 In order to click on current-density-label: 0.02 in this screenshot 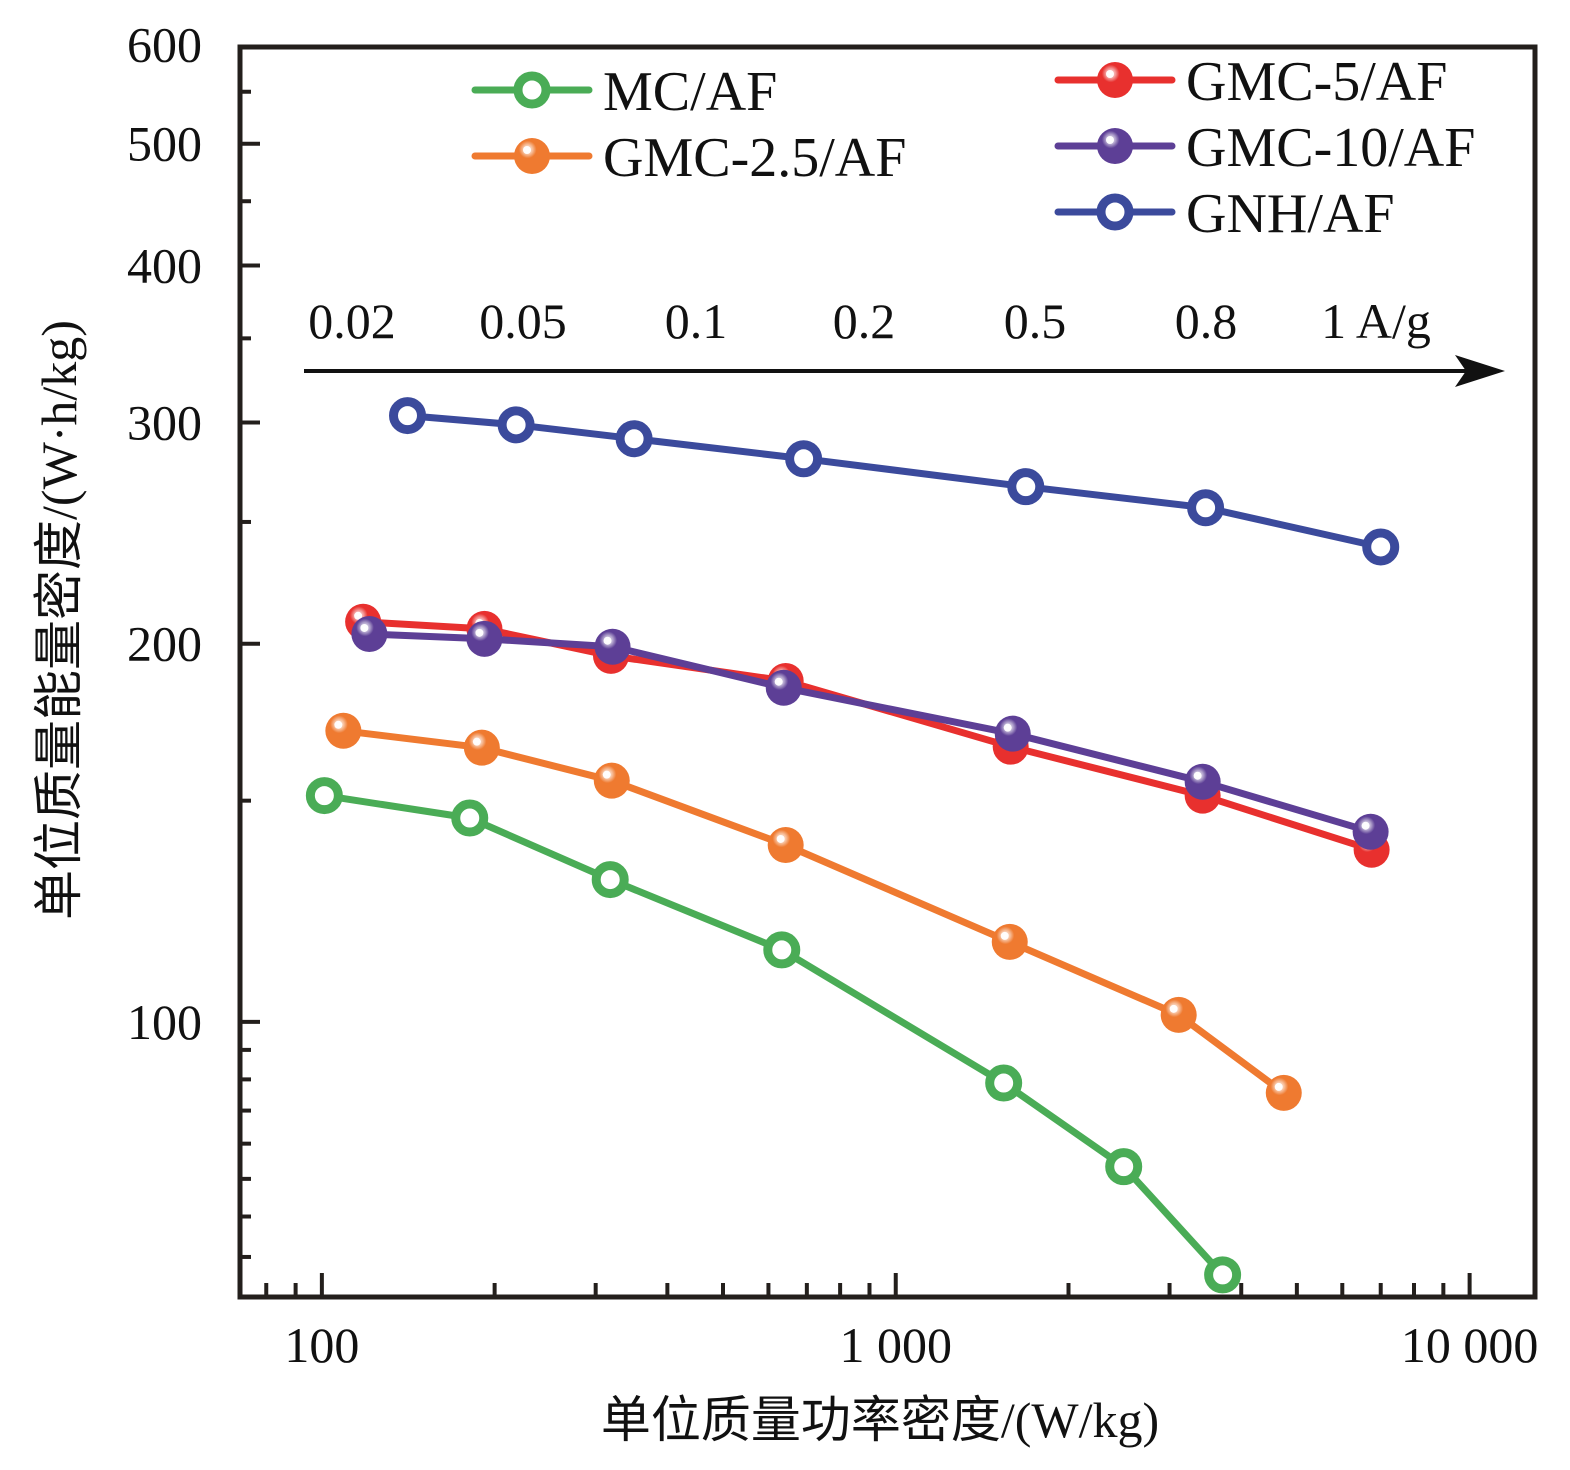, I will do `click(352, 321)`.